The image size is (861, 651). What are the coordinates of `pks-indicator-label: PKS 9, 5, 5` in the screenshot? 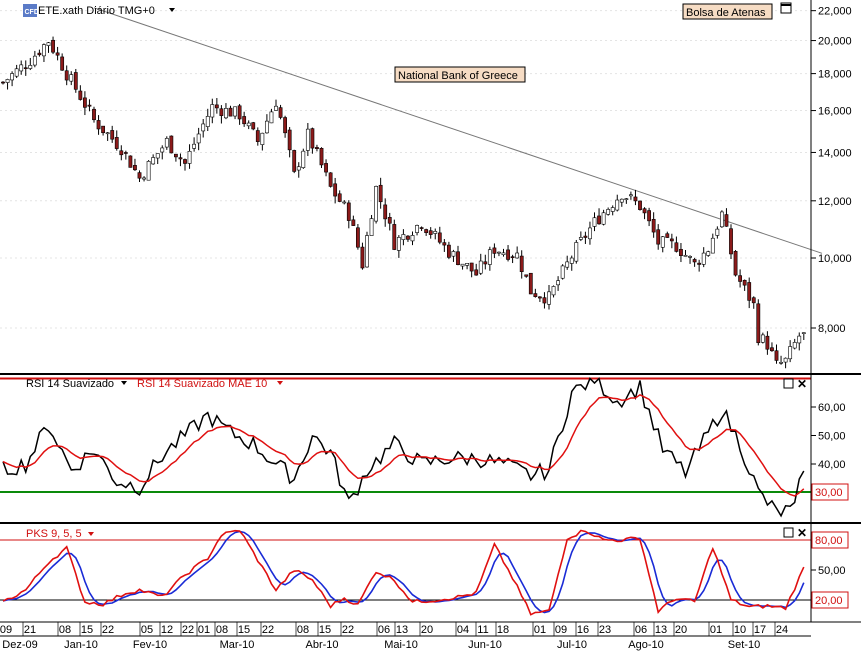 It's located at (54, 534).